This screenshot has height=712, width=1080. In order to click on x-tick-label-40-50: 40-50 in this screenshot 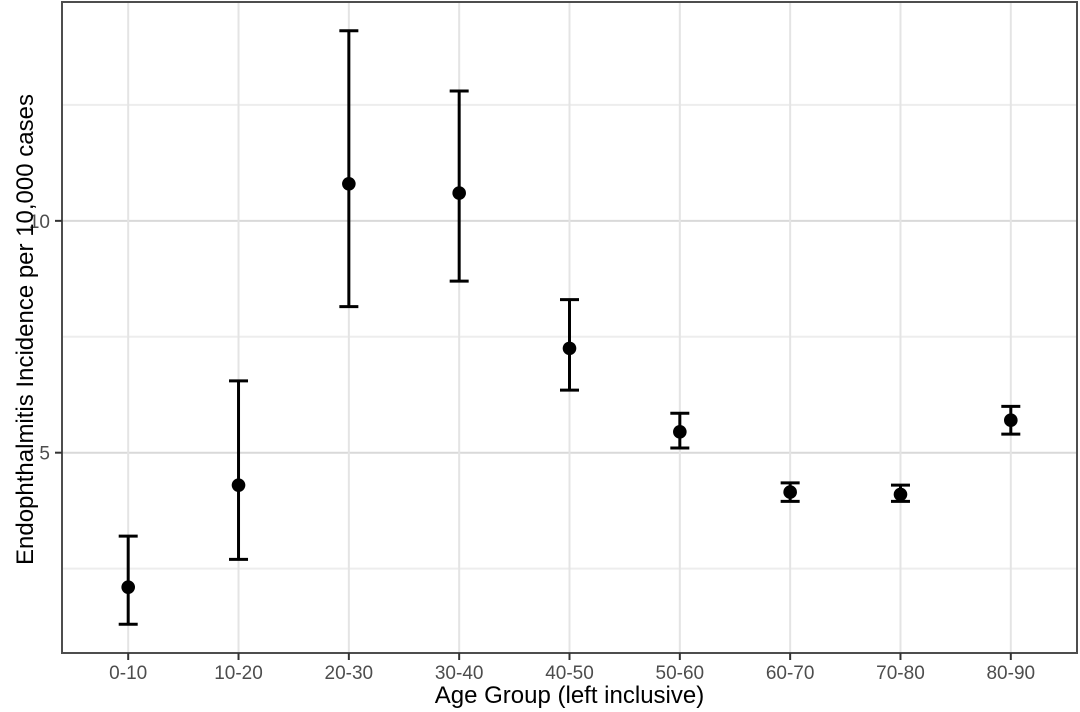, I will do `click(569, 673)`.